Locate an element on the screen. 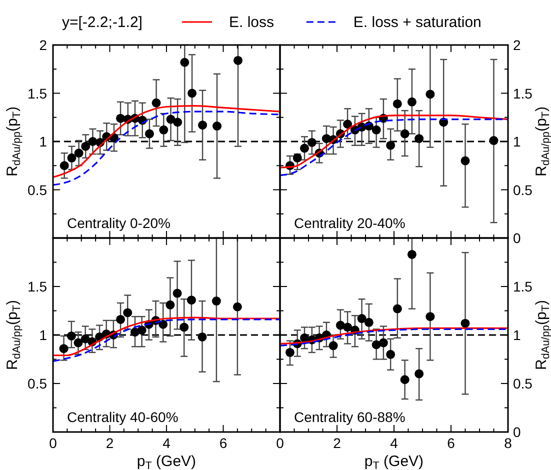 Image resolution: width=551 pixels, height=470 pixels. annotation: Centrality 20-40% is located at coordinates (350, 223).